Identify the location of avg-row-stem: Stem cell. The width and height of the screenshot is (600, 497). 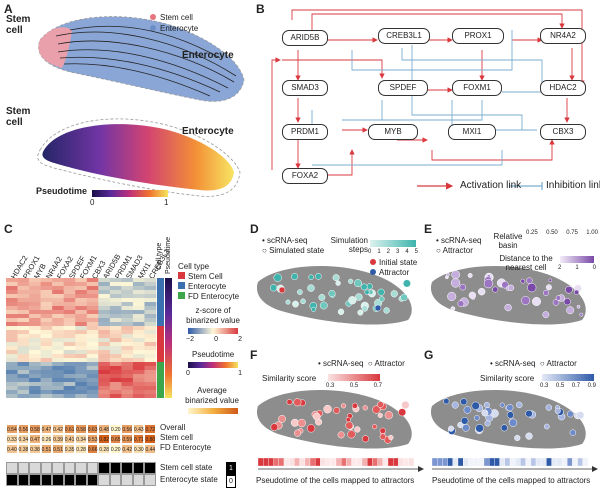
(176, 437).